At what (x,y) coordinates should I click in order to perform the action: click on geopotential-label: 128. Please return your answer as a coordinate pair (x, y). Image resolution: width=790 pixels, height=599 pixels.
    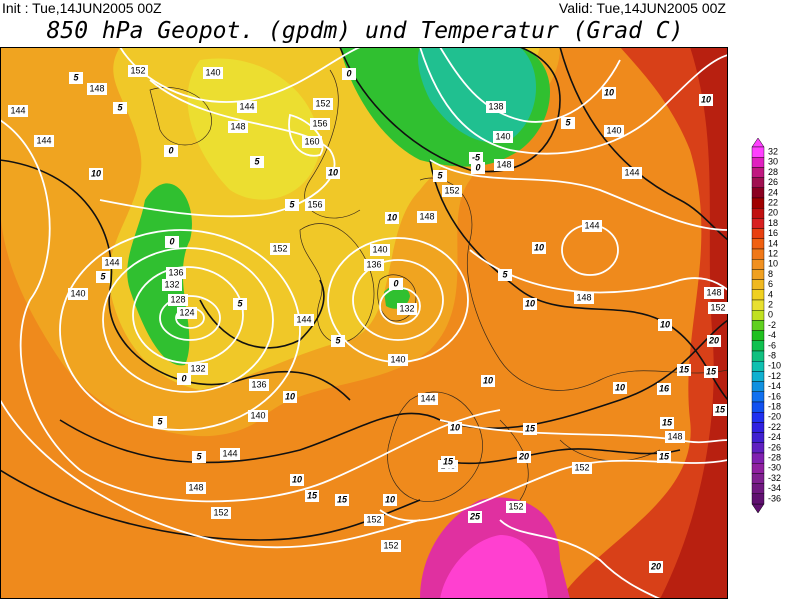
    Looking at the image, I should click on (177, 299).